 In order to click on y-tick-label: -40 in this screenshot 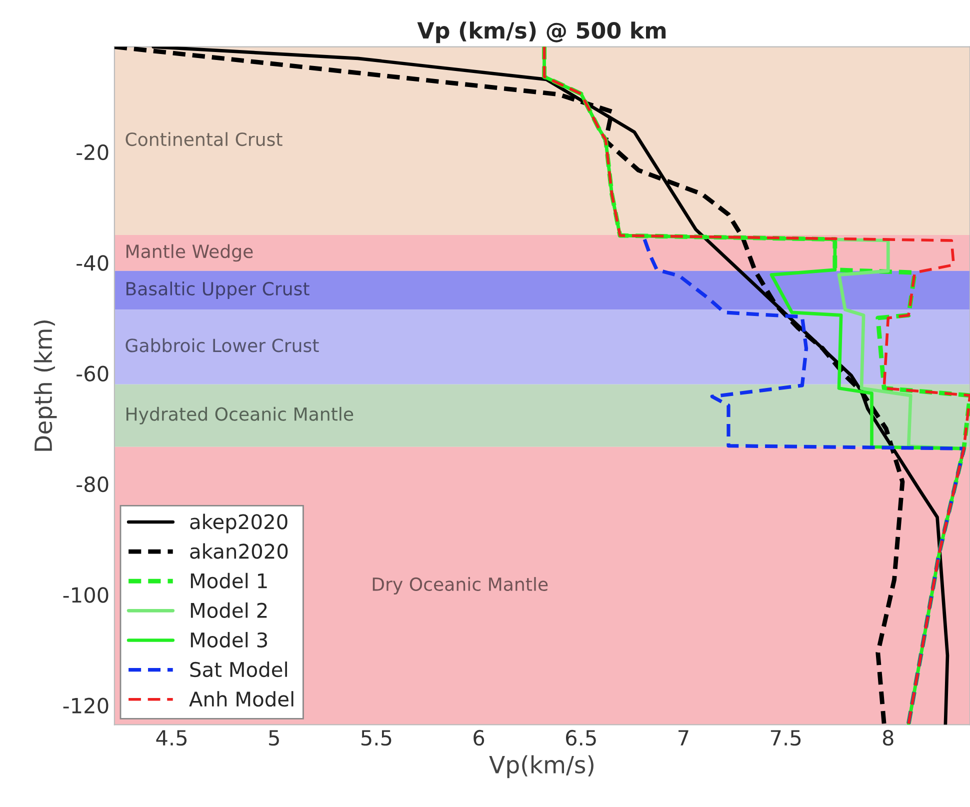, I will do `click(92, 263)`.